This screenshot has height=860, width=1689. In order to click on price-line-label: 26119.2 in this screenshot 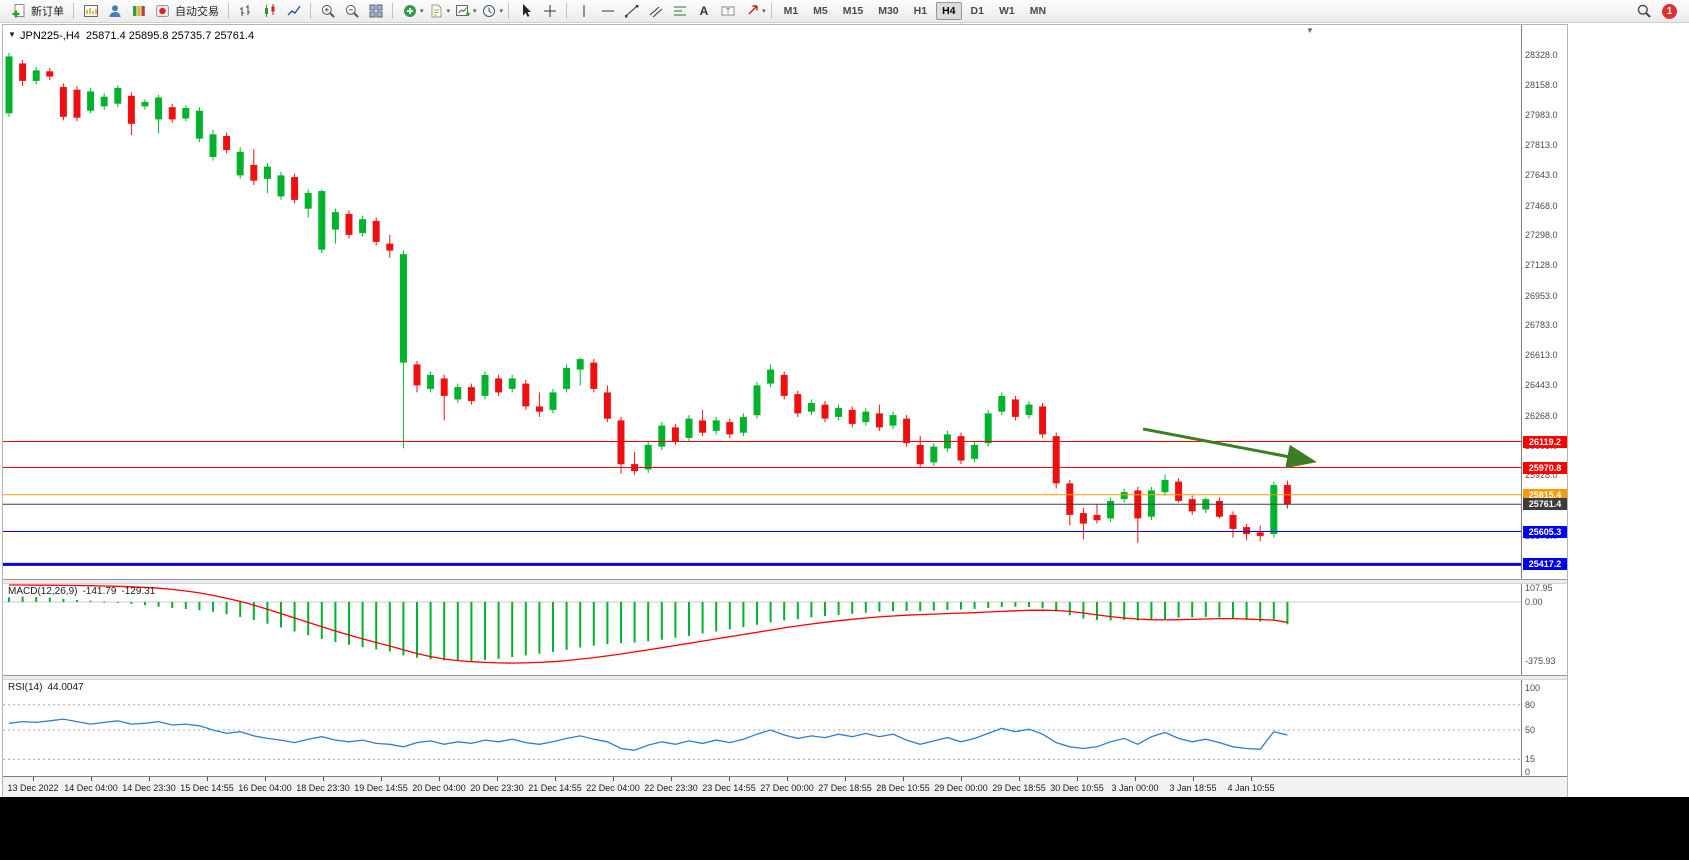, I will do `click(1545, 441)`.